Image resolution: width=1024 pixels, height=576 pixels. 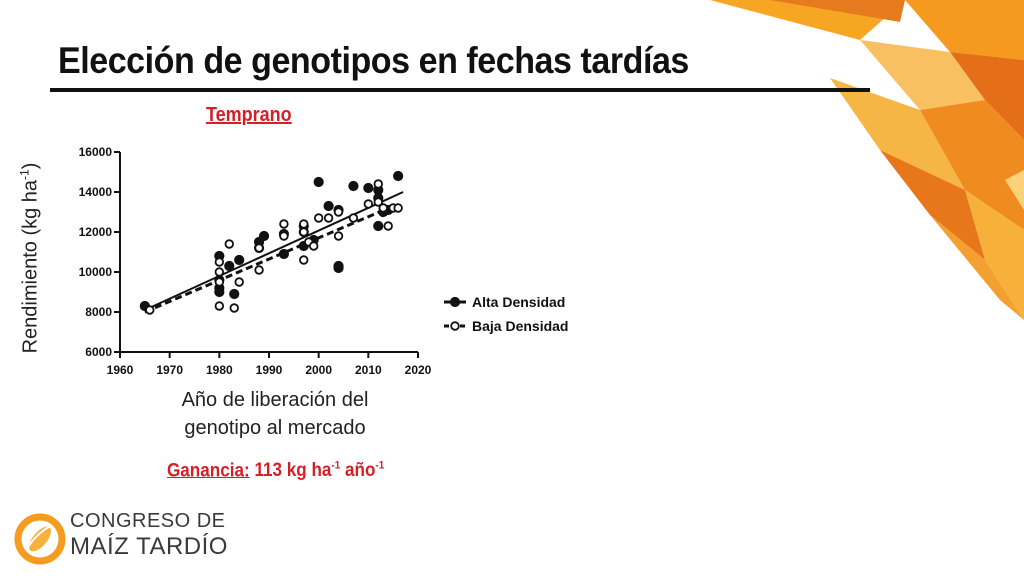 What do you see at coordinates (40, 539) in the screenshot?
I see `corn-logo-icon` at bounding box center [40, 539].